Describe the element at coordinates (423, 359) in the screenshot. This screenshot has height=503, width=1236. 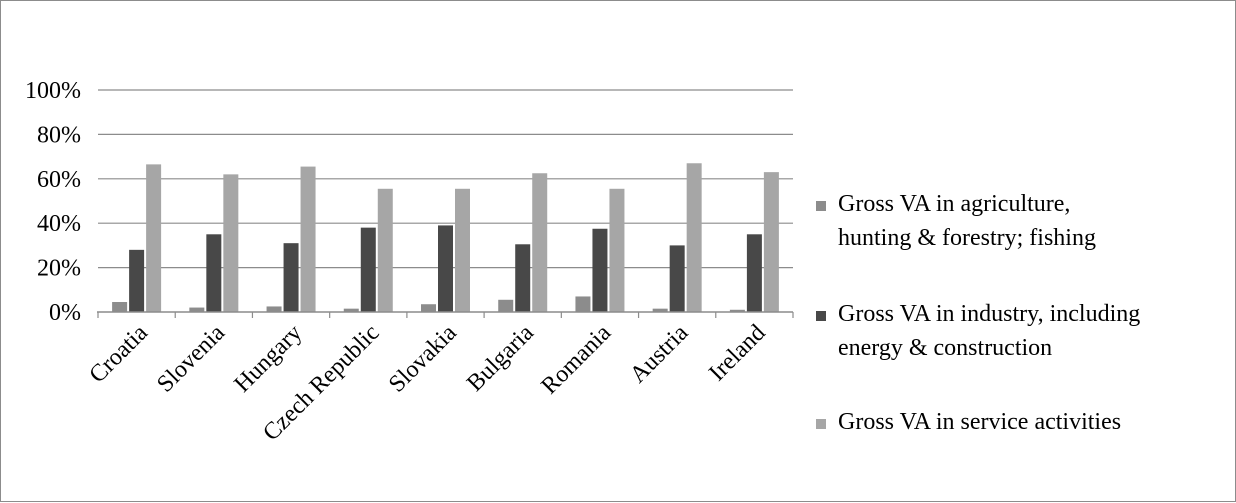
I see `x-category-label: Slovakia` at that location.